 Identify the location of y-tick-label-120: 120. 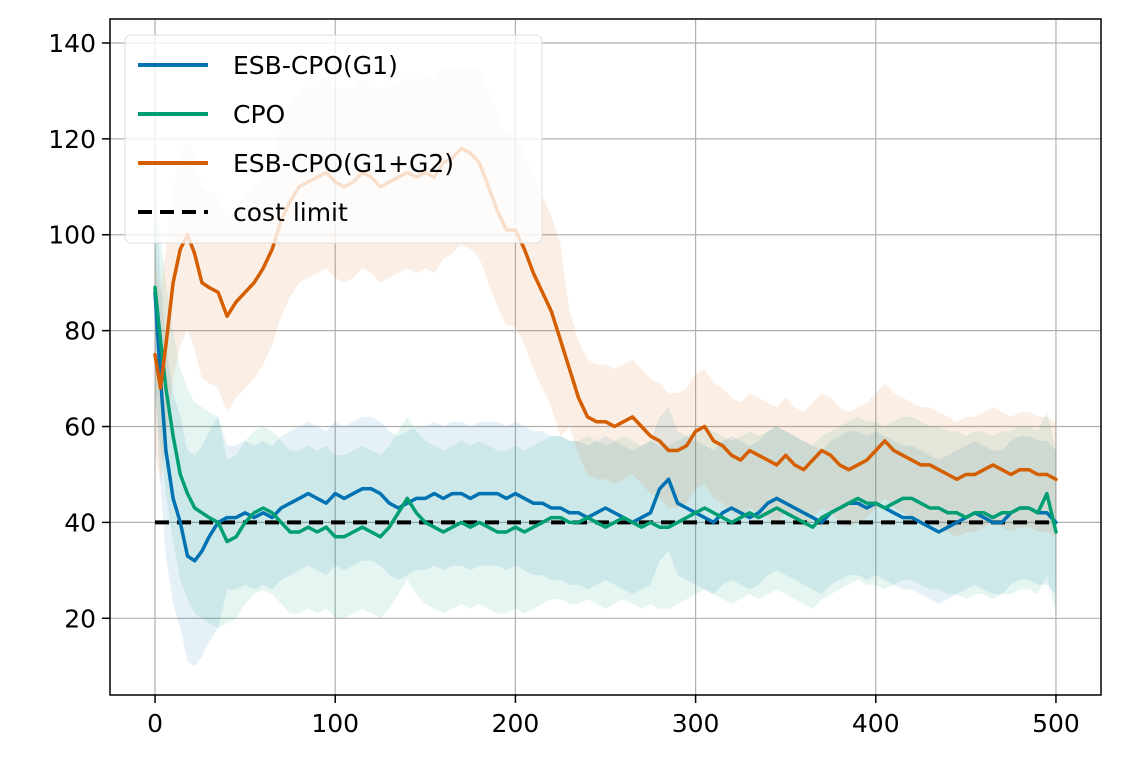
(72, 139).